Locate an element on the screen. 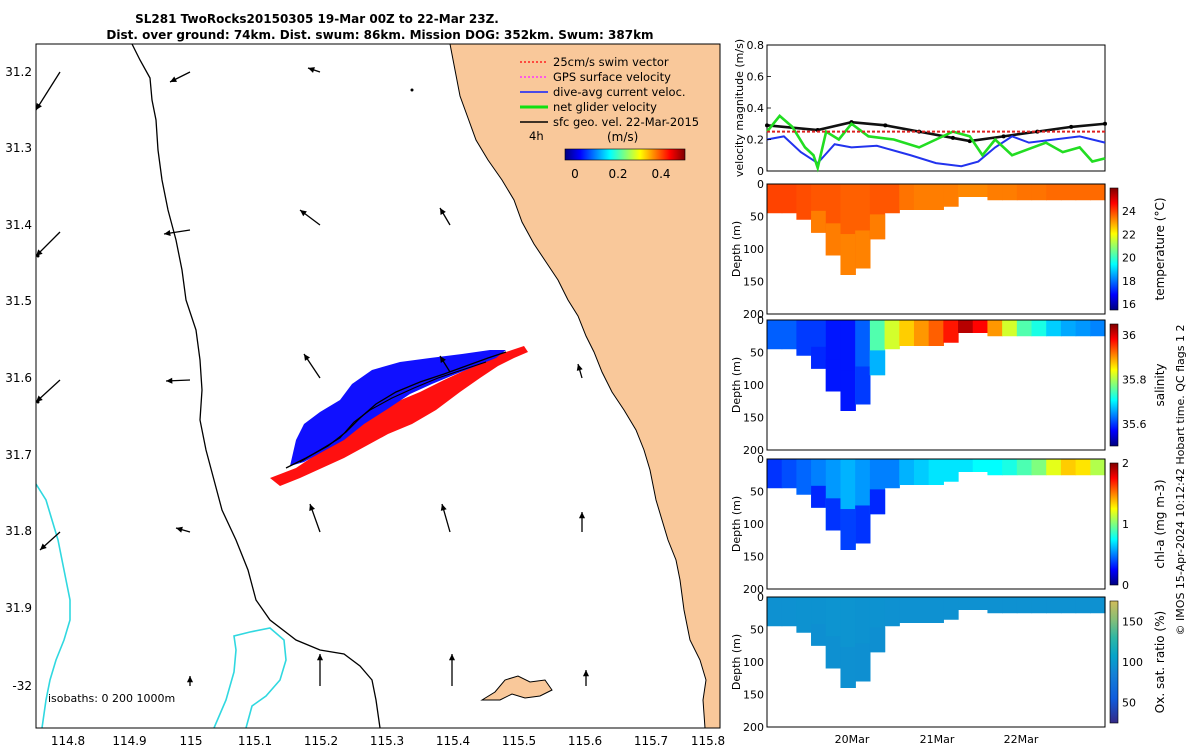 The image size is (1200, 750). velocity-series-line is located at coordinates (936, 151).